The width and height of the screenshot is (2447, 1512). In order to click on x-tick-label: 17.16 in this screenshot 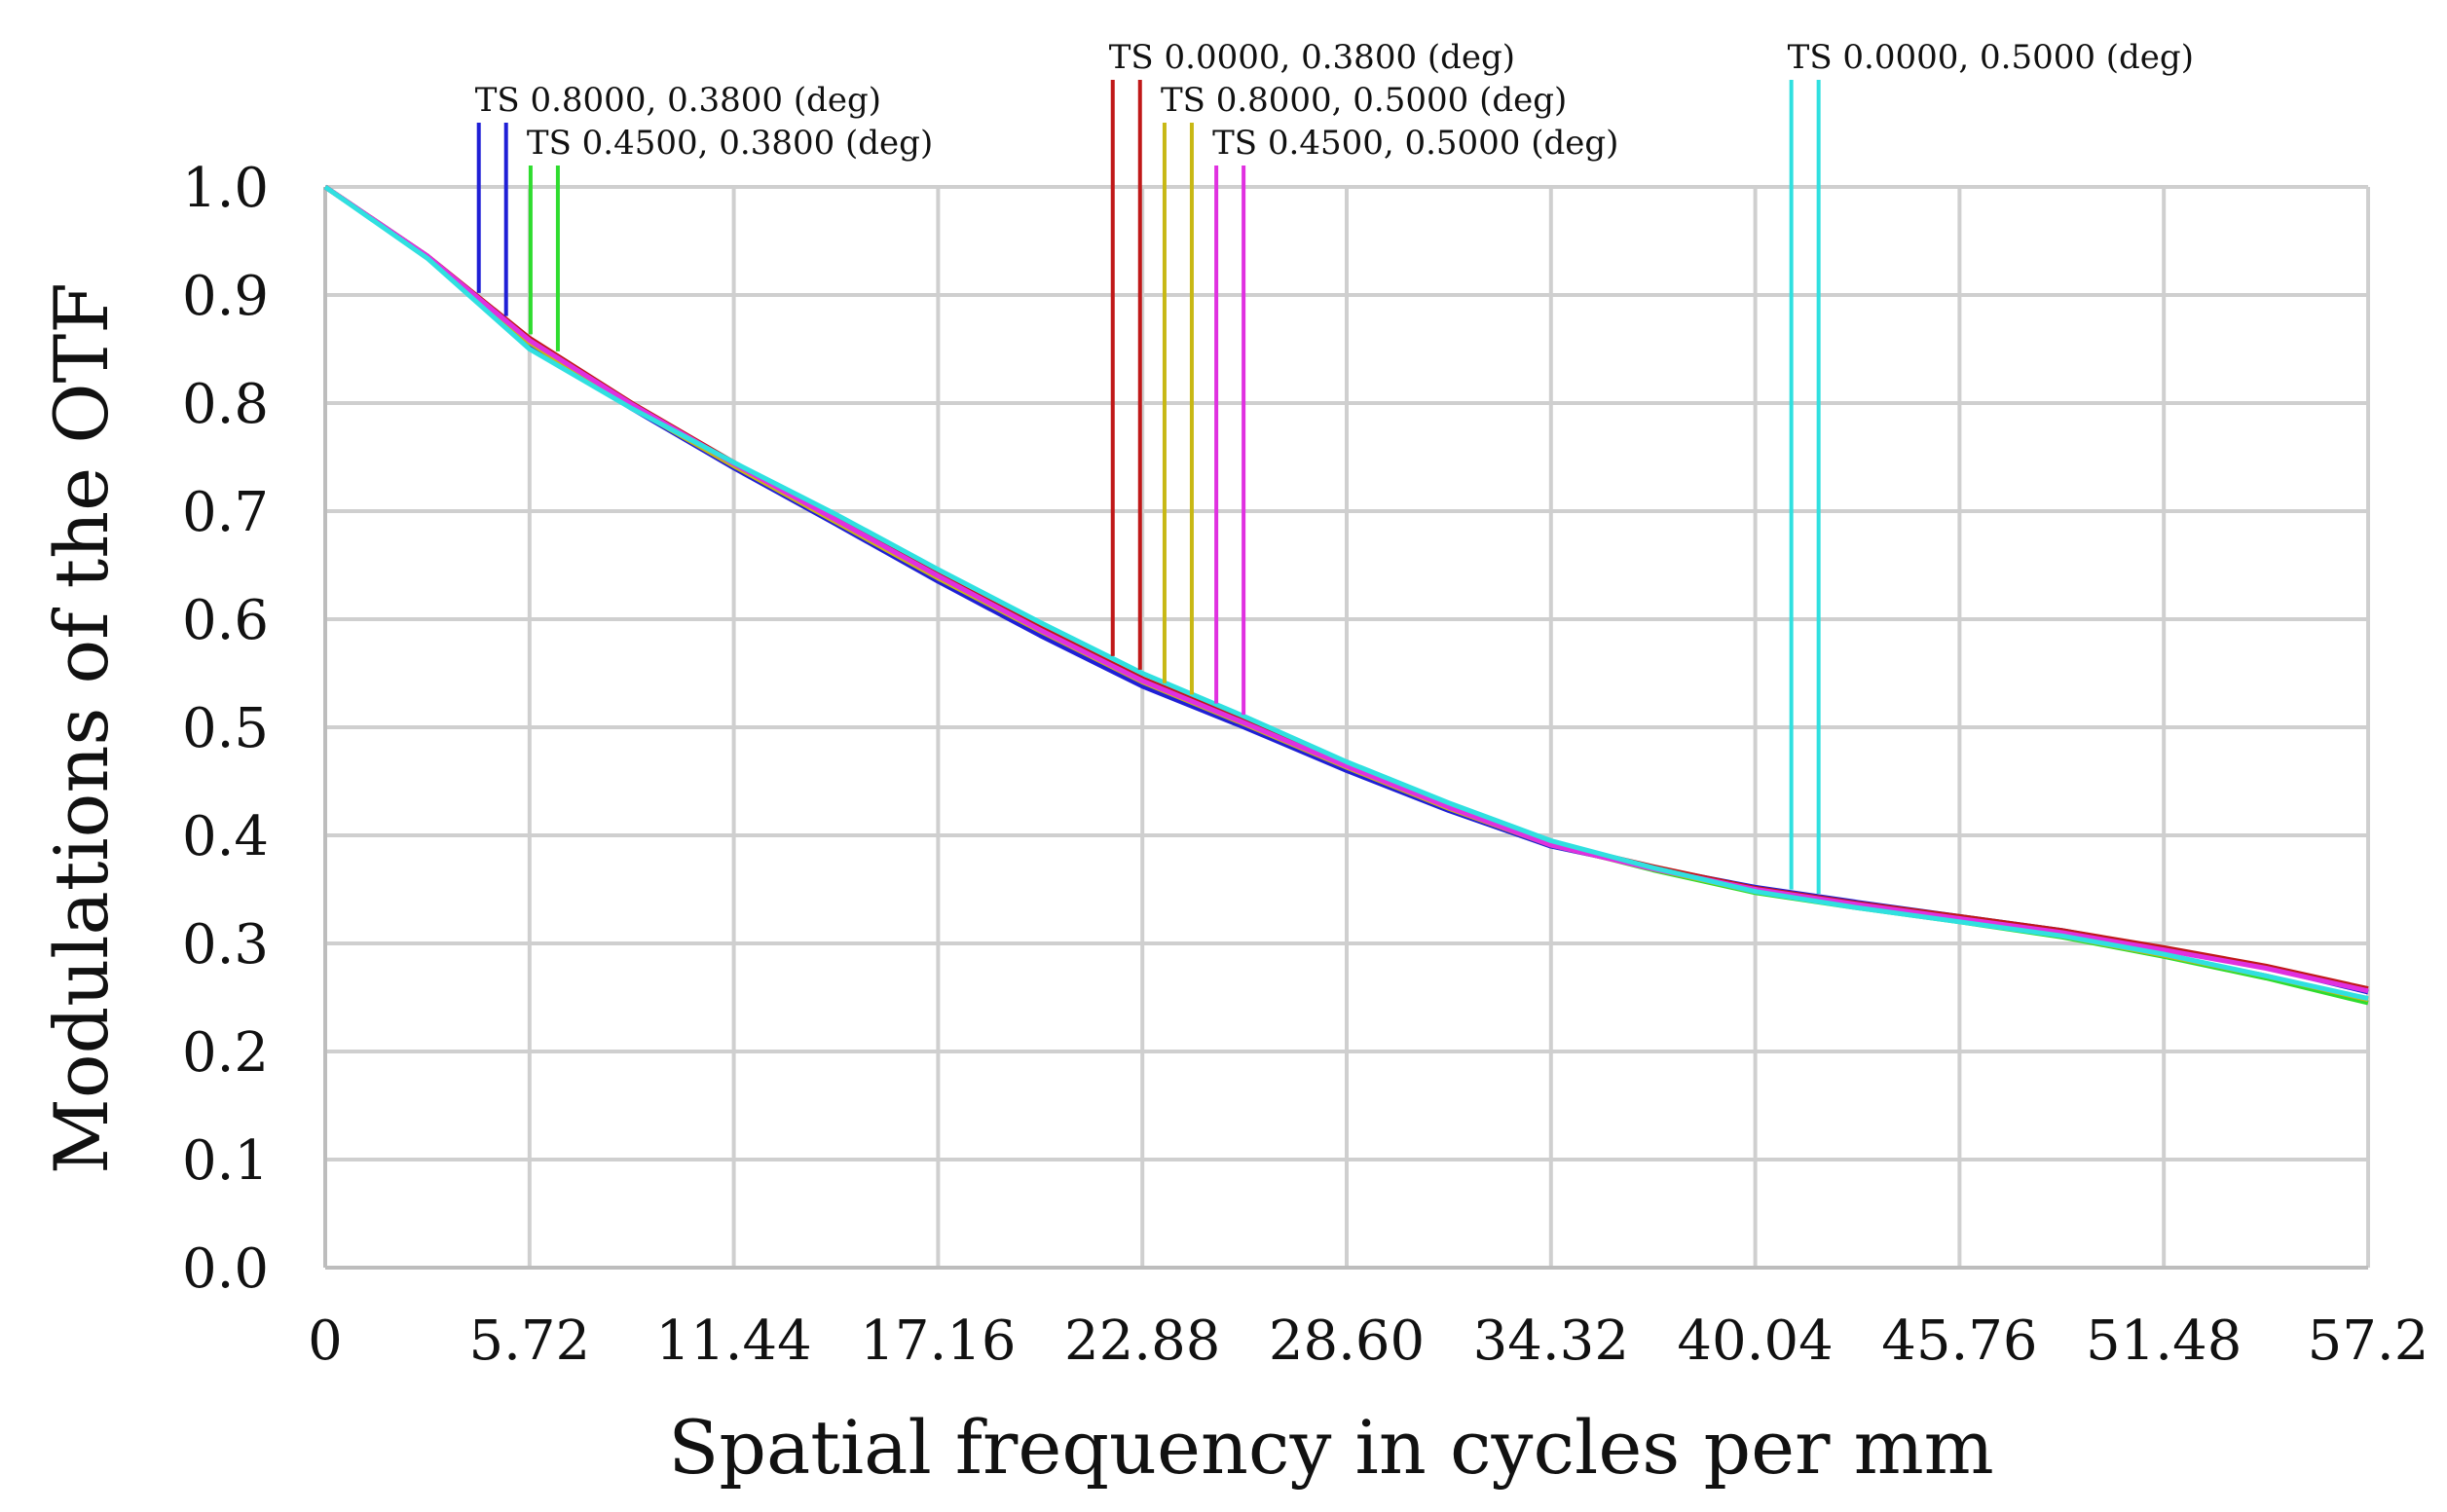, I will do `click(938, 1341)`.